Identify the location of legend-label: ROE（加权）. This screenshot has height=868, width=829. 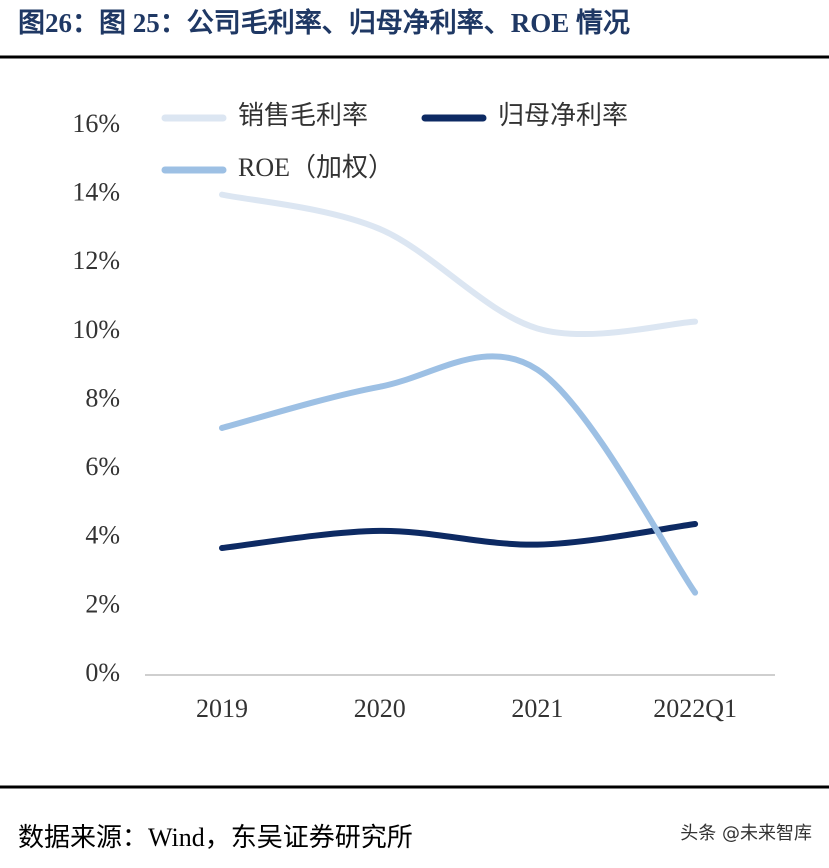
(316, 167).